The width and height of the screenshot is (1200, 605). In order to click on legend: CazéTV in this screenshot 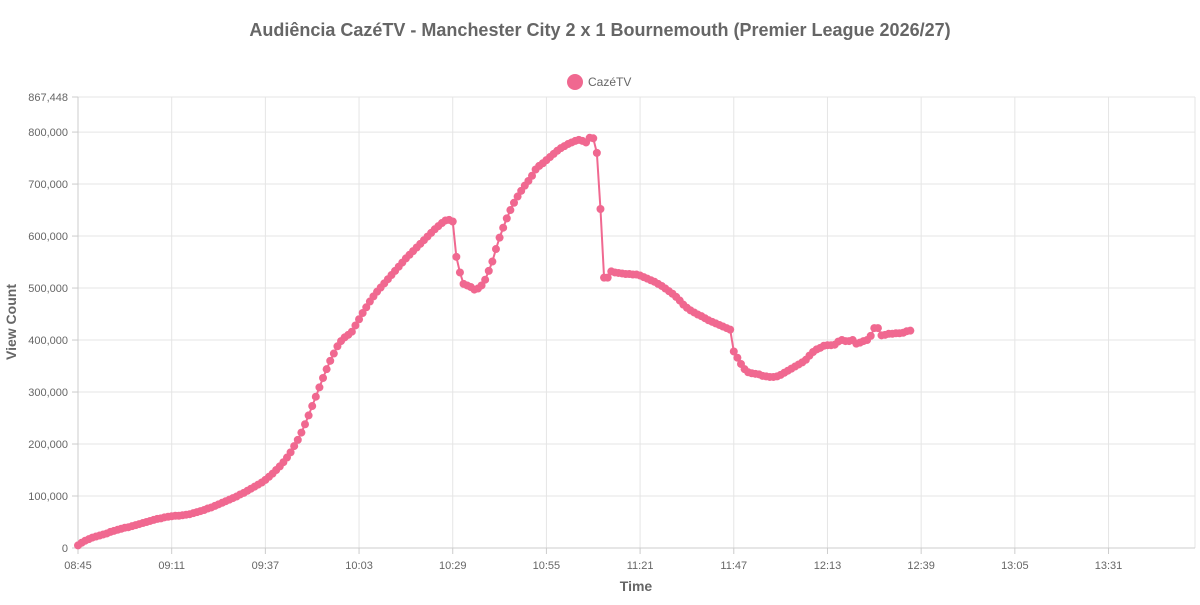, I will do `click(599, 82)`.